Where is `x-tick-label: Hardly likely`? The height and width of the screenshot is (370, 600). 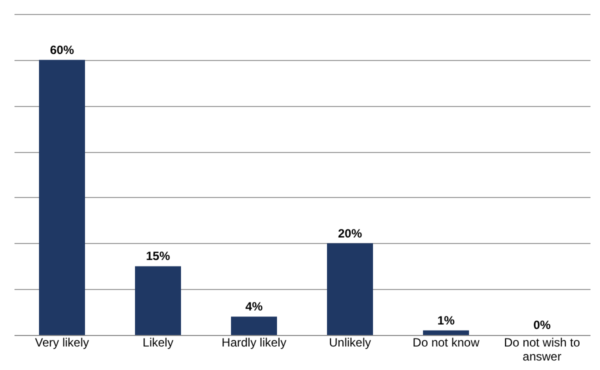 x-tick-label: Hardly likely is located at coordinates (254, 343).